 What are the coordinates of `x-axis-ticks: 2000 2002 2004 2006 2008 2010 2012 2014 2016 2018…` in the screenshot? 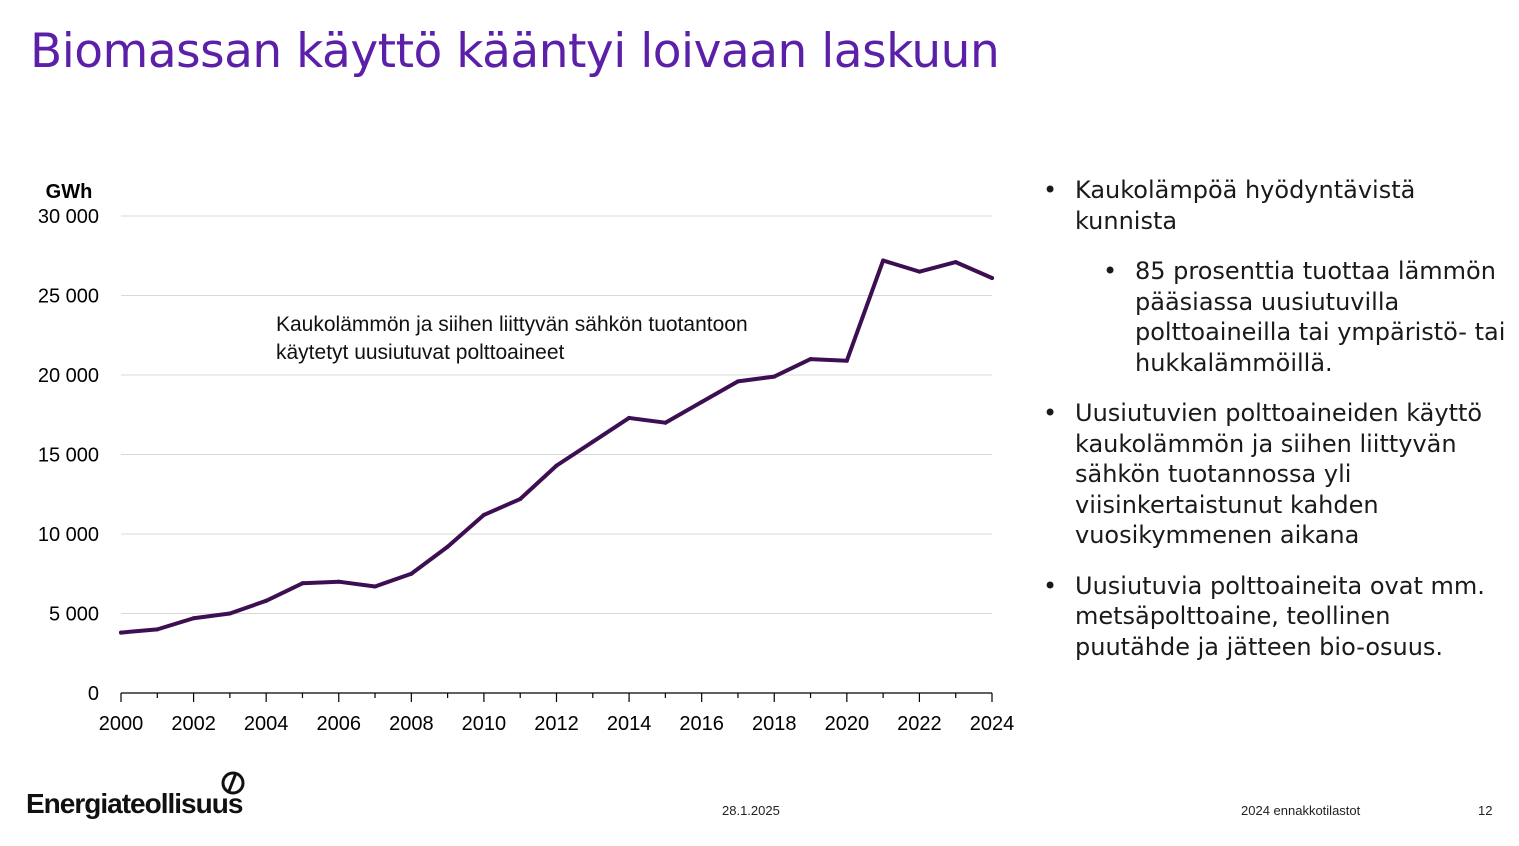 It's located at (557, 724).